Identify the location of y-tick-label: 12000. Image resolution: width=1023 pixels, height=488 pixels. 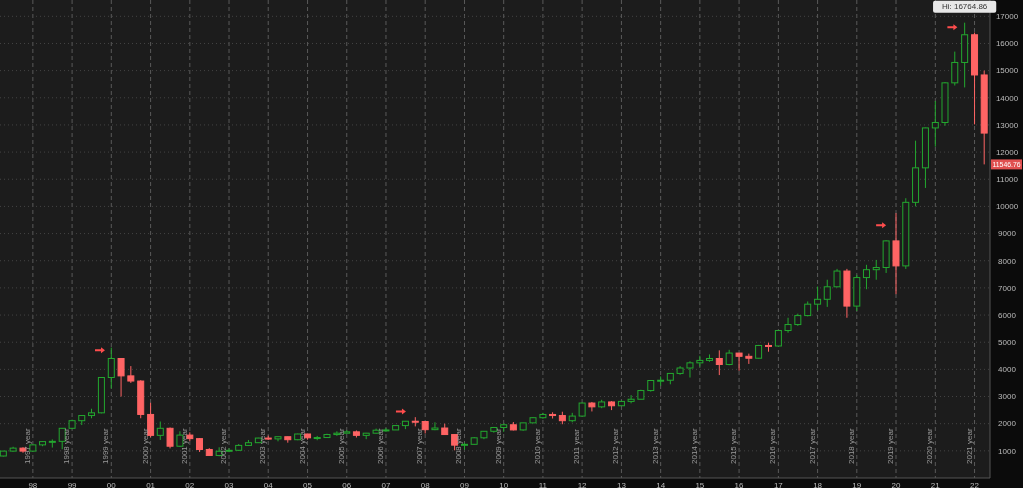
(1007, 152).